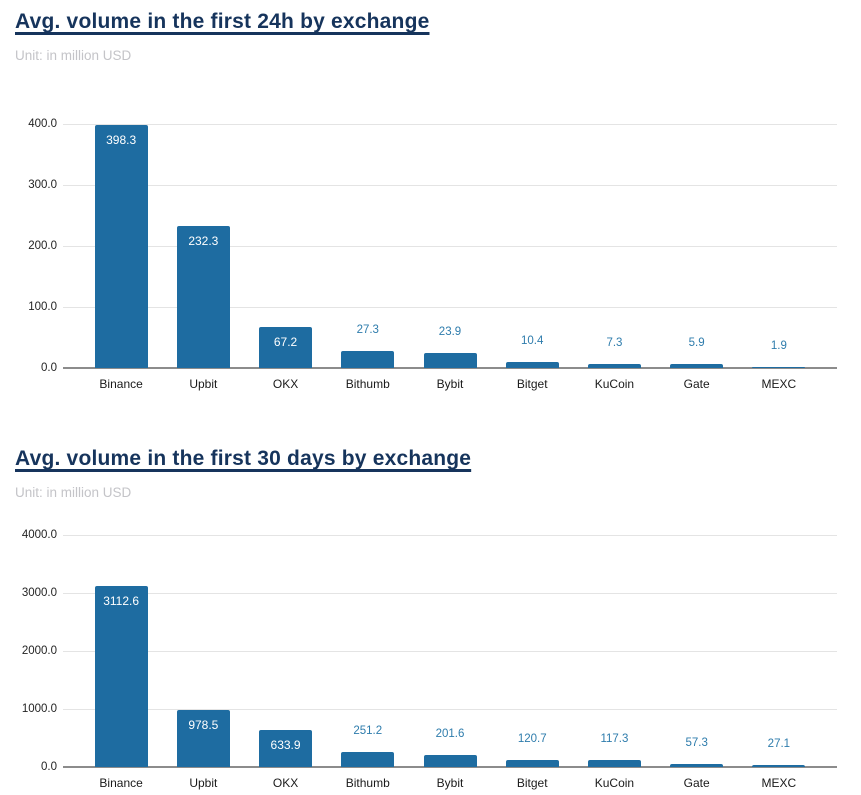 The height and width of the screenshot is (795, 861). Describe the element at coordinates (779, 744) in the screenshot. I see `value-label: 27.1` at that location.